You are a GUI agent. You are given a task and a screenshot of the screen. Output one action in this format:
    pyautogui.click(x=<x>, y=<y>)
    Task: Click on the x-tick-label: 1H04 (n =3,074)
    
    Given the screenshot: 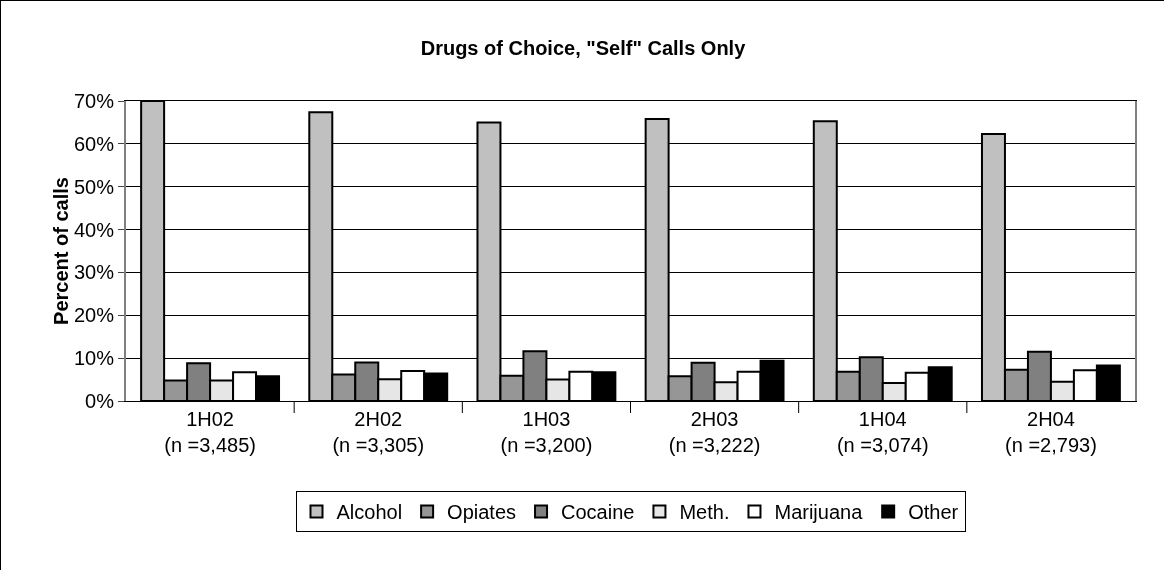 What is the action you would take?
    pyautogui.click(x=882, y=432)
    